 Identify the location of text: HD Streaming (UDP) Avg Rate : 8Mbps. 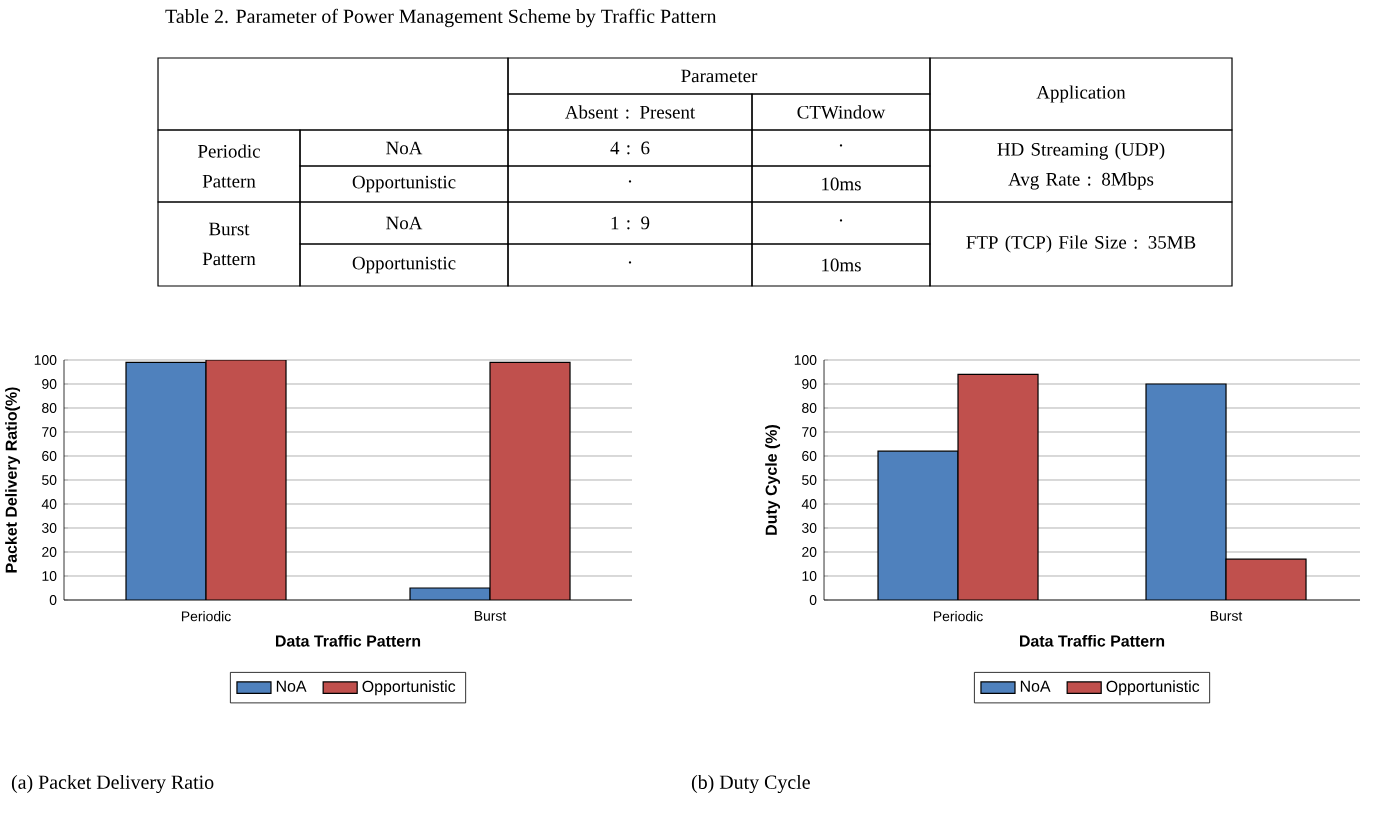
(1081, 166).